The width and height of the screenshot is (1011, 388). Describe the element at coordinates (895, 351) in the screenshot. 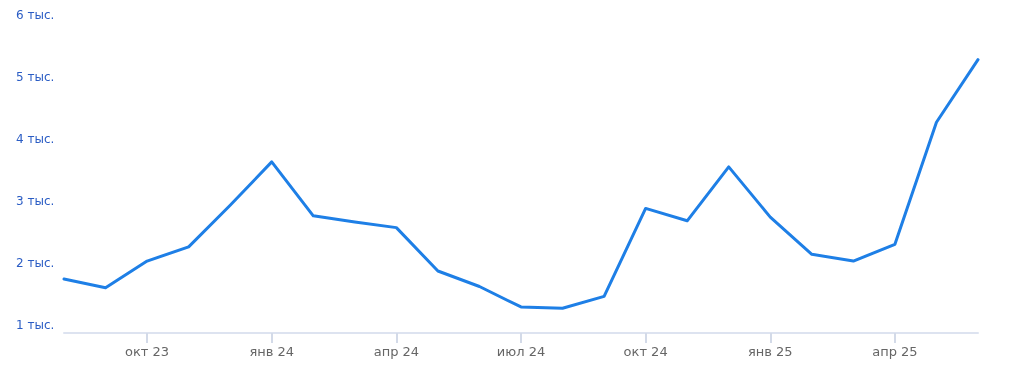

I see `x-tick-label: апр 25` at that location.